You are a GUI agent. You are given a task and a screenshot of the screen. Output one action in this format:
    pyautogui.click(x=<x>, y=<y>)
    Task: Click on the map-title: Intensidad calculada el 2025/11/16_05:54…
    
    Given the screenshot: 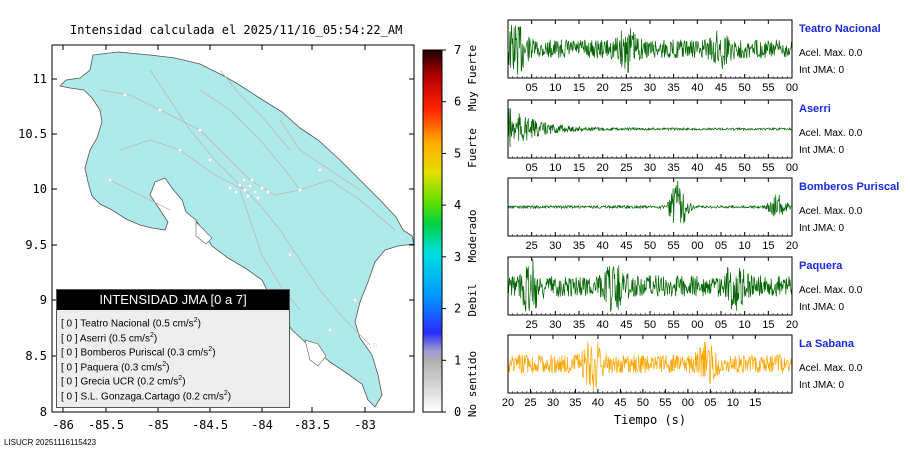 What is the action you would take?
    pyautogui.click(x=236, y=30)
    